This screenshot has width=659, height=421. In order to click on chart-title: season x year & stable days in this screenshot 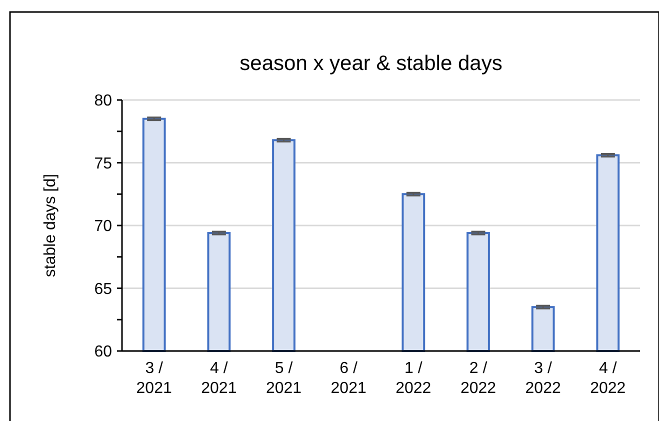, I will do `click(371, 63)`.